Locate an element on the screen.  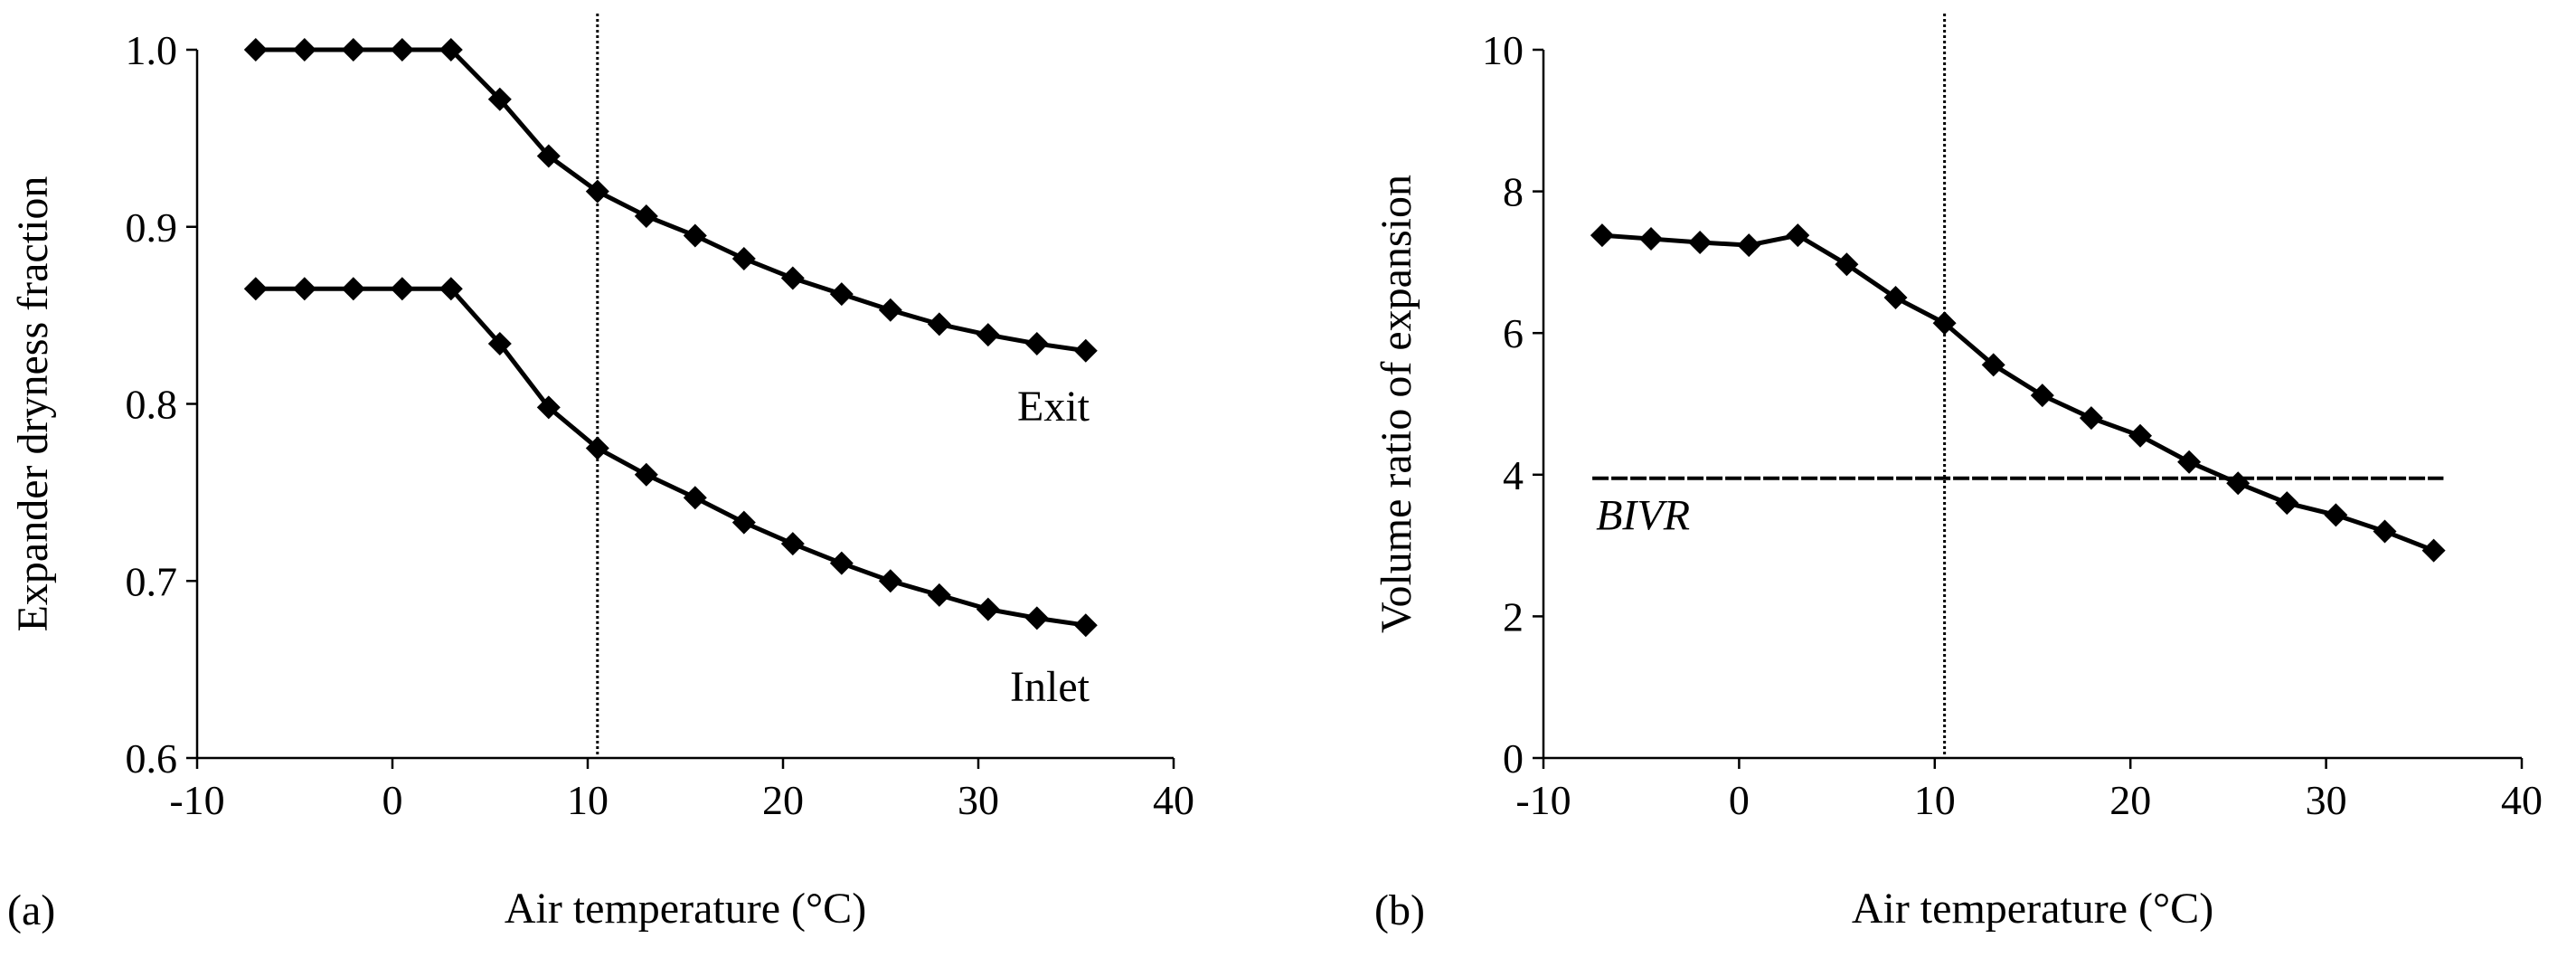
y-tick-label: 0.8 is located at coordinates (152, 405).